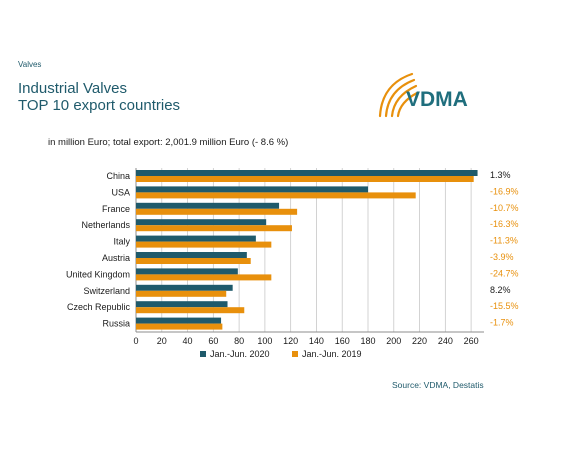 Image resolution: width=580 pixels, height=450 pixels. Describe the element at coordinates (252, 189) in the screenshot. I see `bar-2020-usa` at that location.